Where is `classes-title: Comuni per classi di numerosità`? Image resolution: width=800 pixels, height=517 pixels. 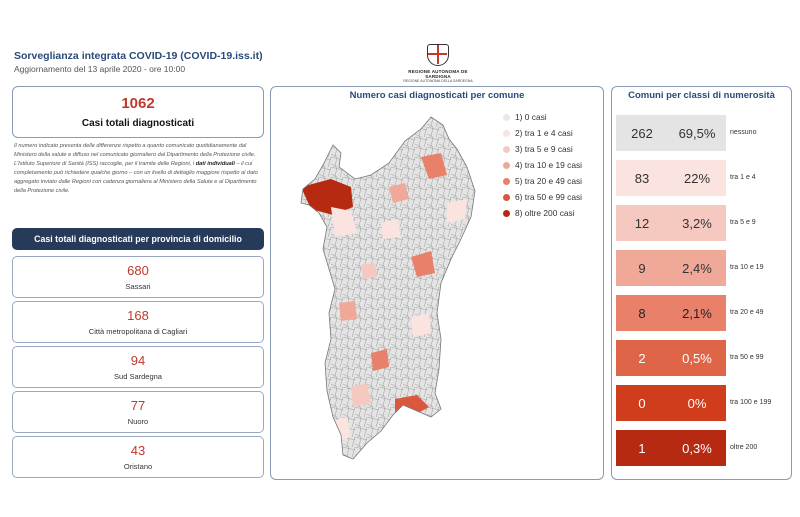 classes-title: Comuni per classi di numerosità is located at coordinates (701, 95).